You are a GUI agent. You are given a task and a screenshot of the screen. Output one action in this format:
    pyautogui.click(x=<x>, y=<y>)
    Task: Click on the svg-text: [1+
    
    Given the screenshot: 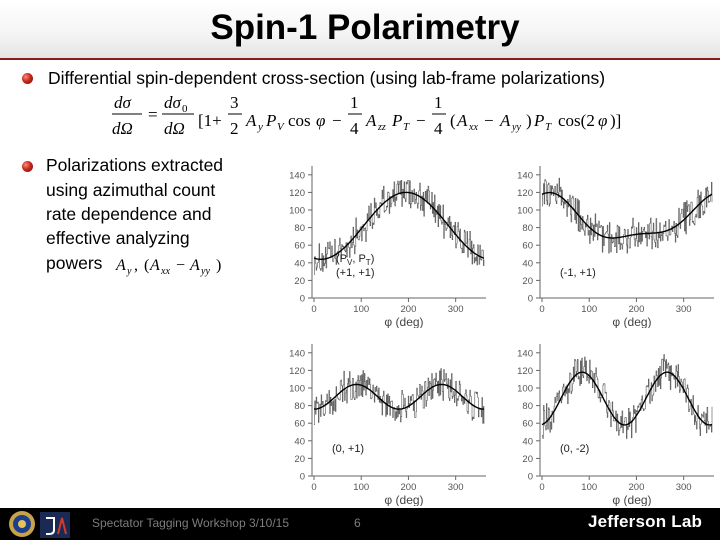 What is the action you would take?
    pyautogui.click(x=210, y=120)
    